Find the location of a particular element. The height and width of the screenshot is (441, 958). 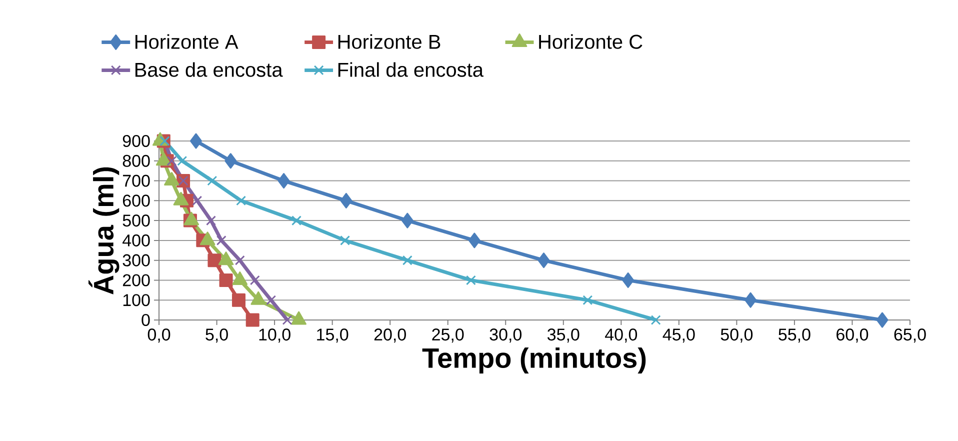

x-tick-label: 50,0 is located at coordinates (736, 335).